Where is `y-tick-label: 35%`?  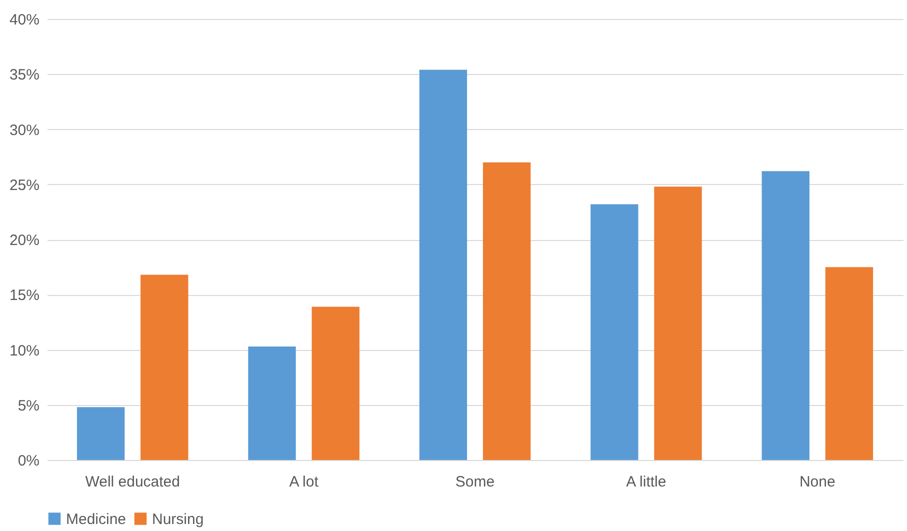 y-tick-label: 35% is located at coordinates (24, 75).